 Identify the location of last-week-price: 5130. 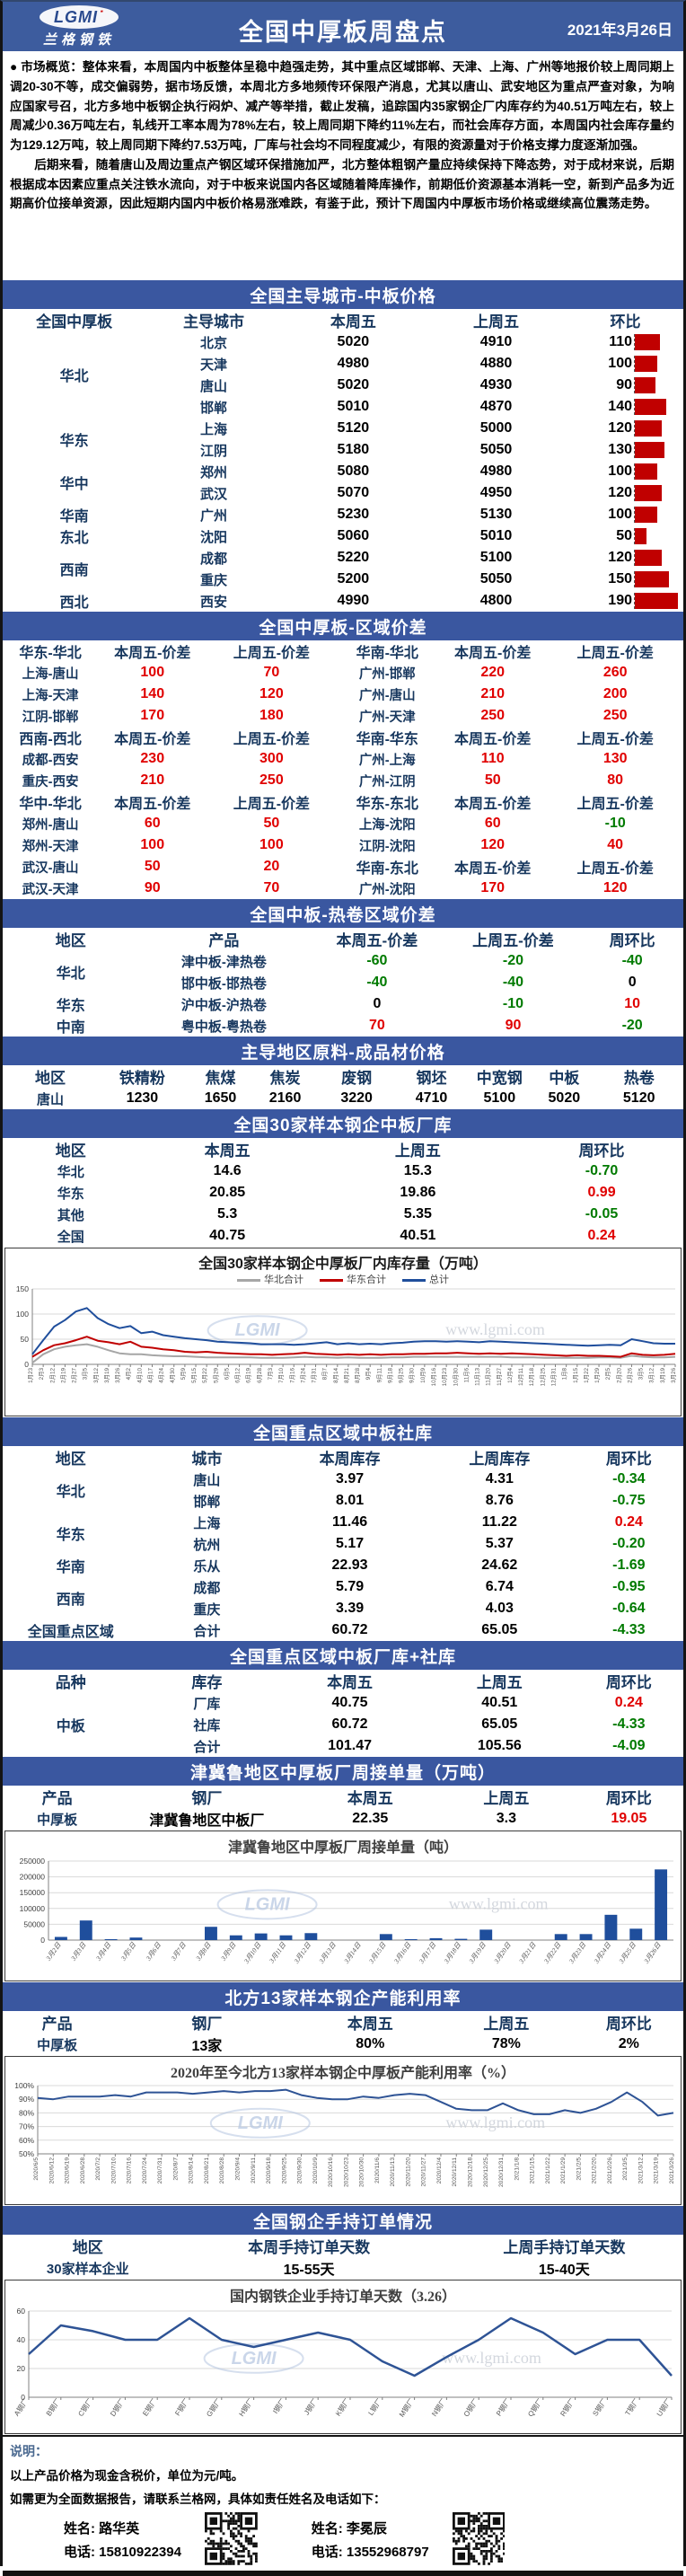
(496, 514).